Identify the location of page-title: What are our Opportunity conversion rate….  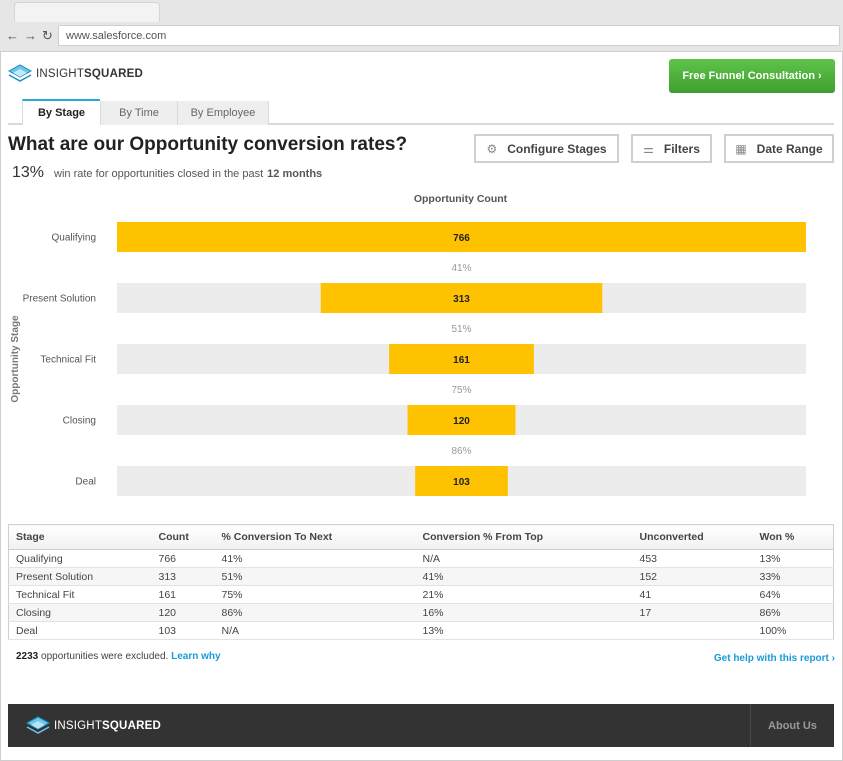
(208, 144).